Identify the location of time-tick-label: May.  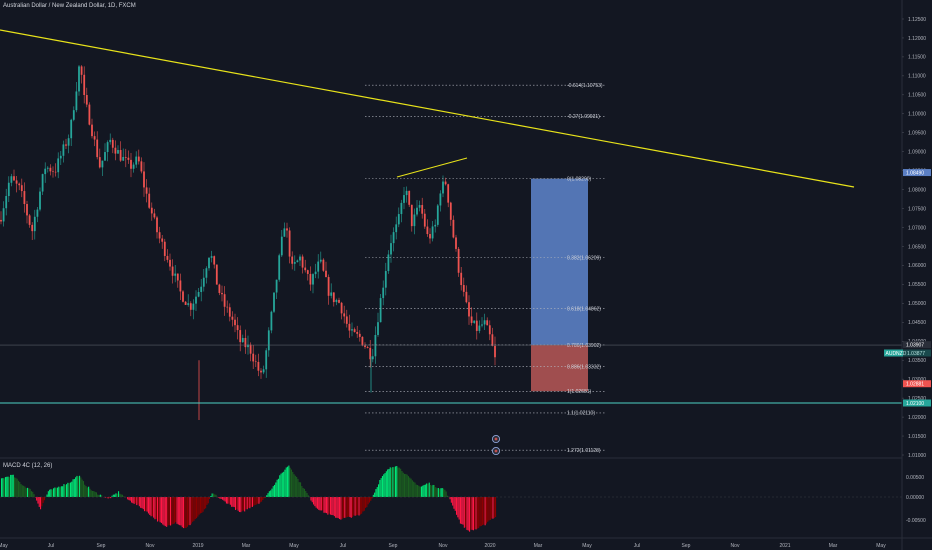
(587, 546).